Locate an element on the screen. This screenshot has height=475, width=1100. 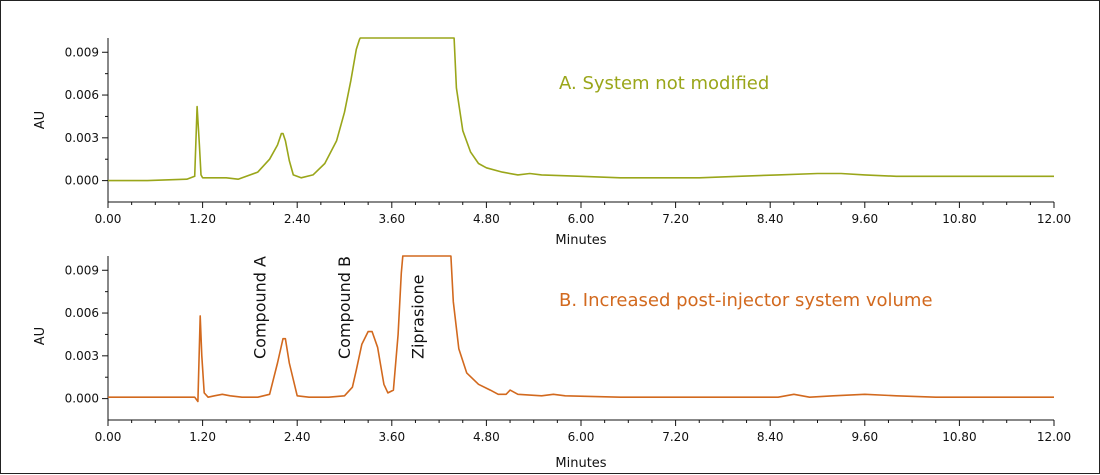
peak-label: Compound B is located at coordinates (344, 307).